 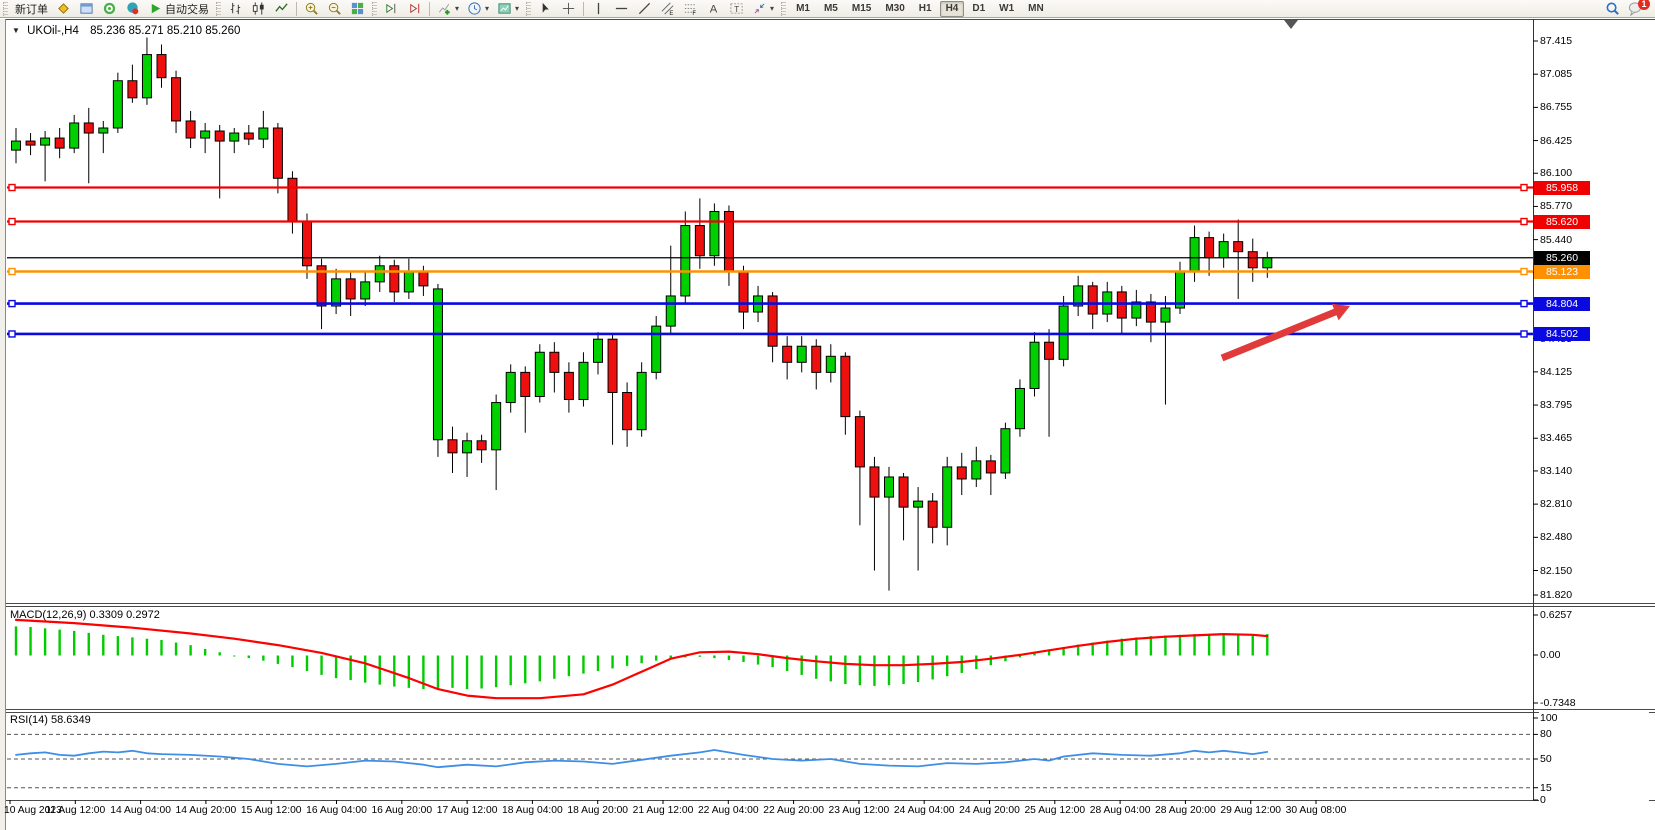 I want to click on timeframe-m30-button: M30, so click(x=895, y=8).